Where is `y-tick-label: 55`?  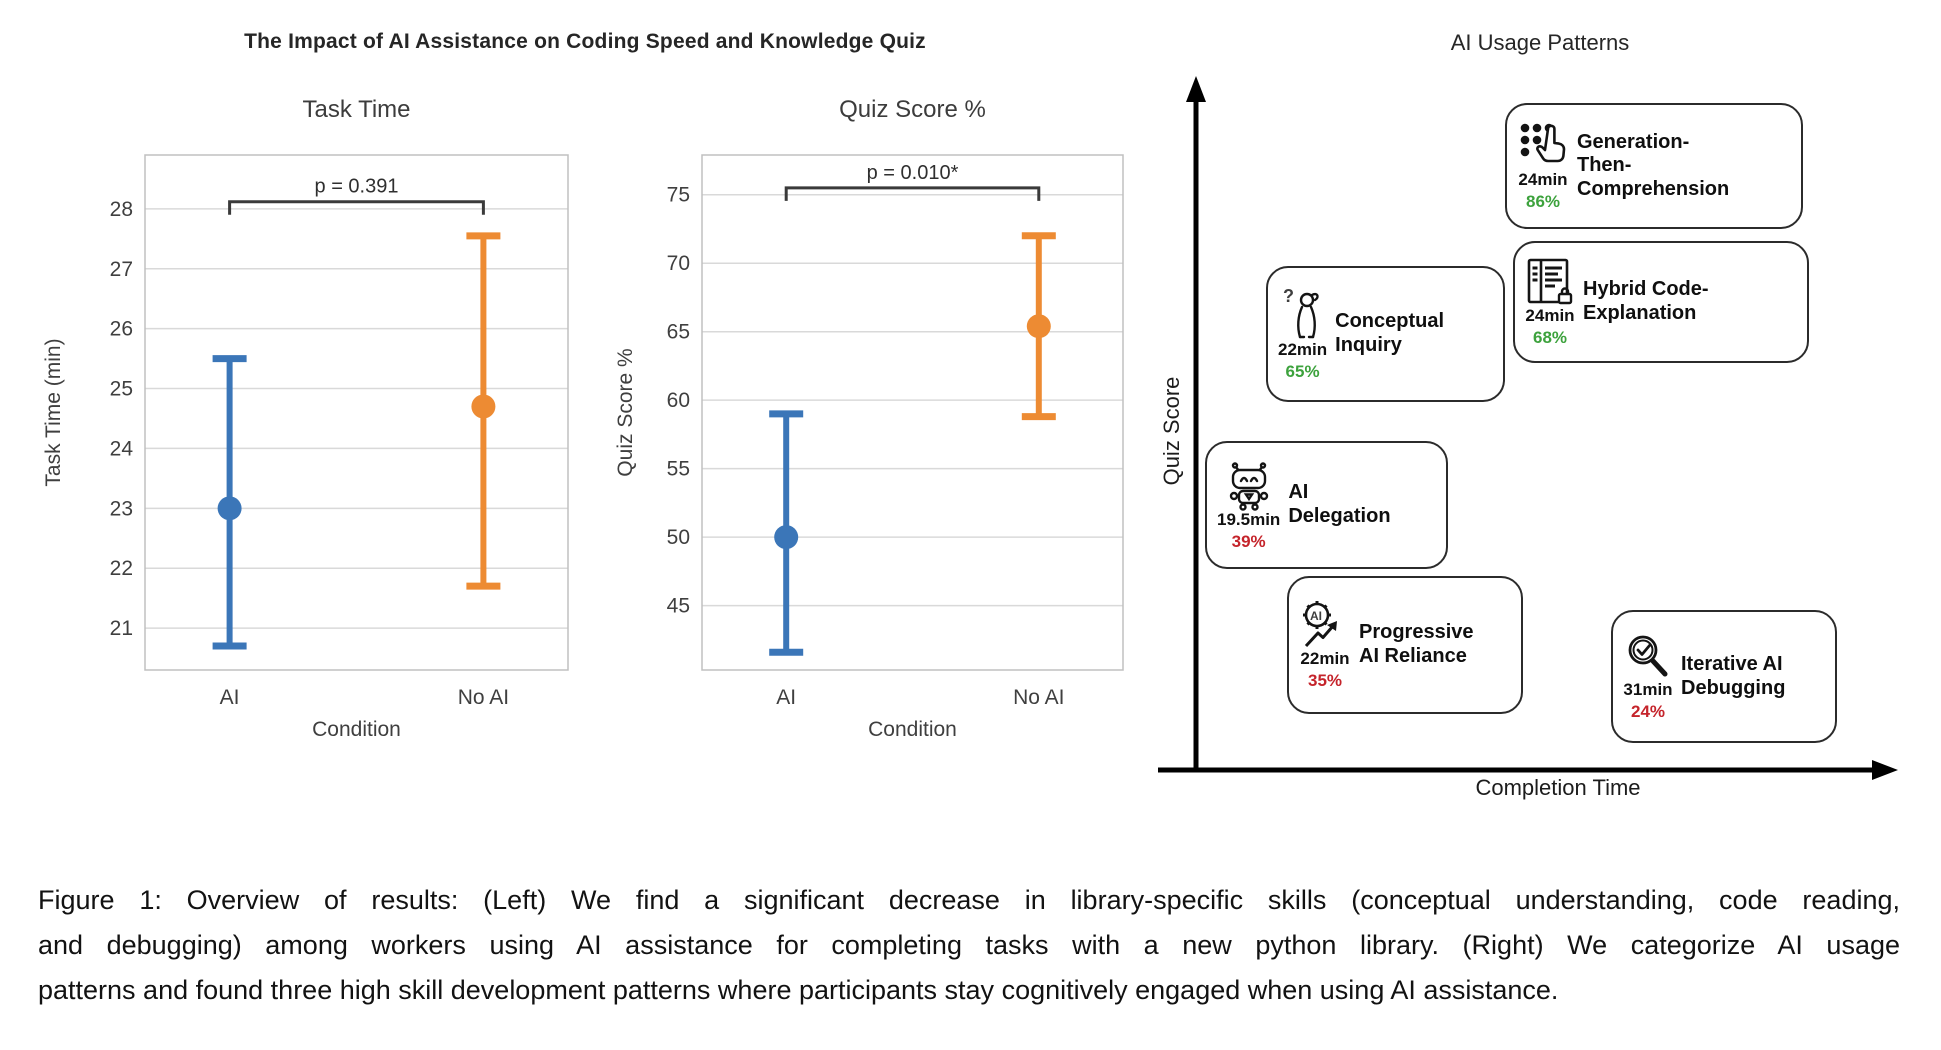
y-tick-label: 55 is located at coordinates (678, 469).